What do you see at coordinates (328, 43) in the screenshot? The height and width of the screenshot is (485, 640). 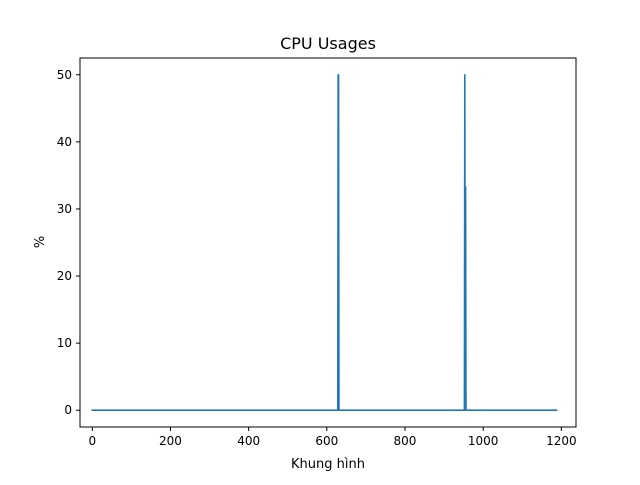 I see `chart-title: CPU Usages` at bounding box center [328, 43].